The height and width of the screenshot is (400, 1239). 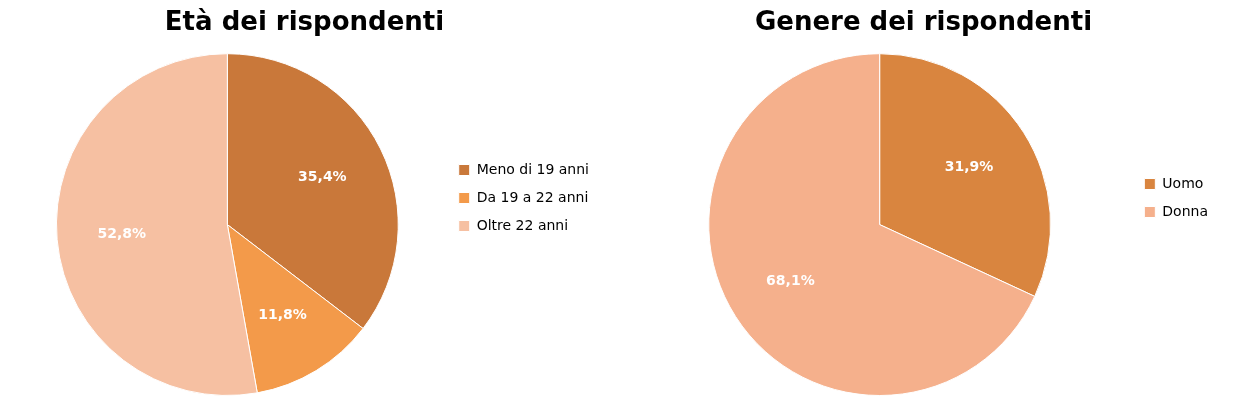 I want to click on chart-title: Genere dei rispondenti, so click(x=923, y=21).